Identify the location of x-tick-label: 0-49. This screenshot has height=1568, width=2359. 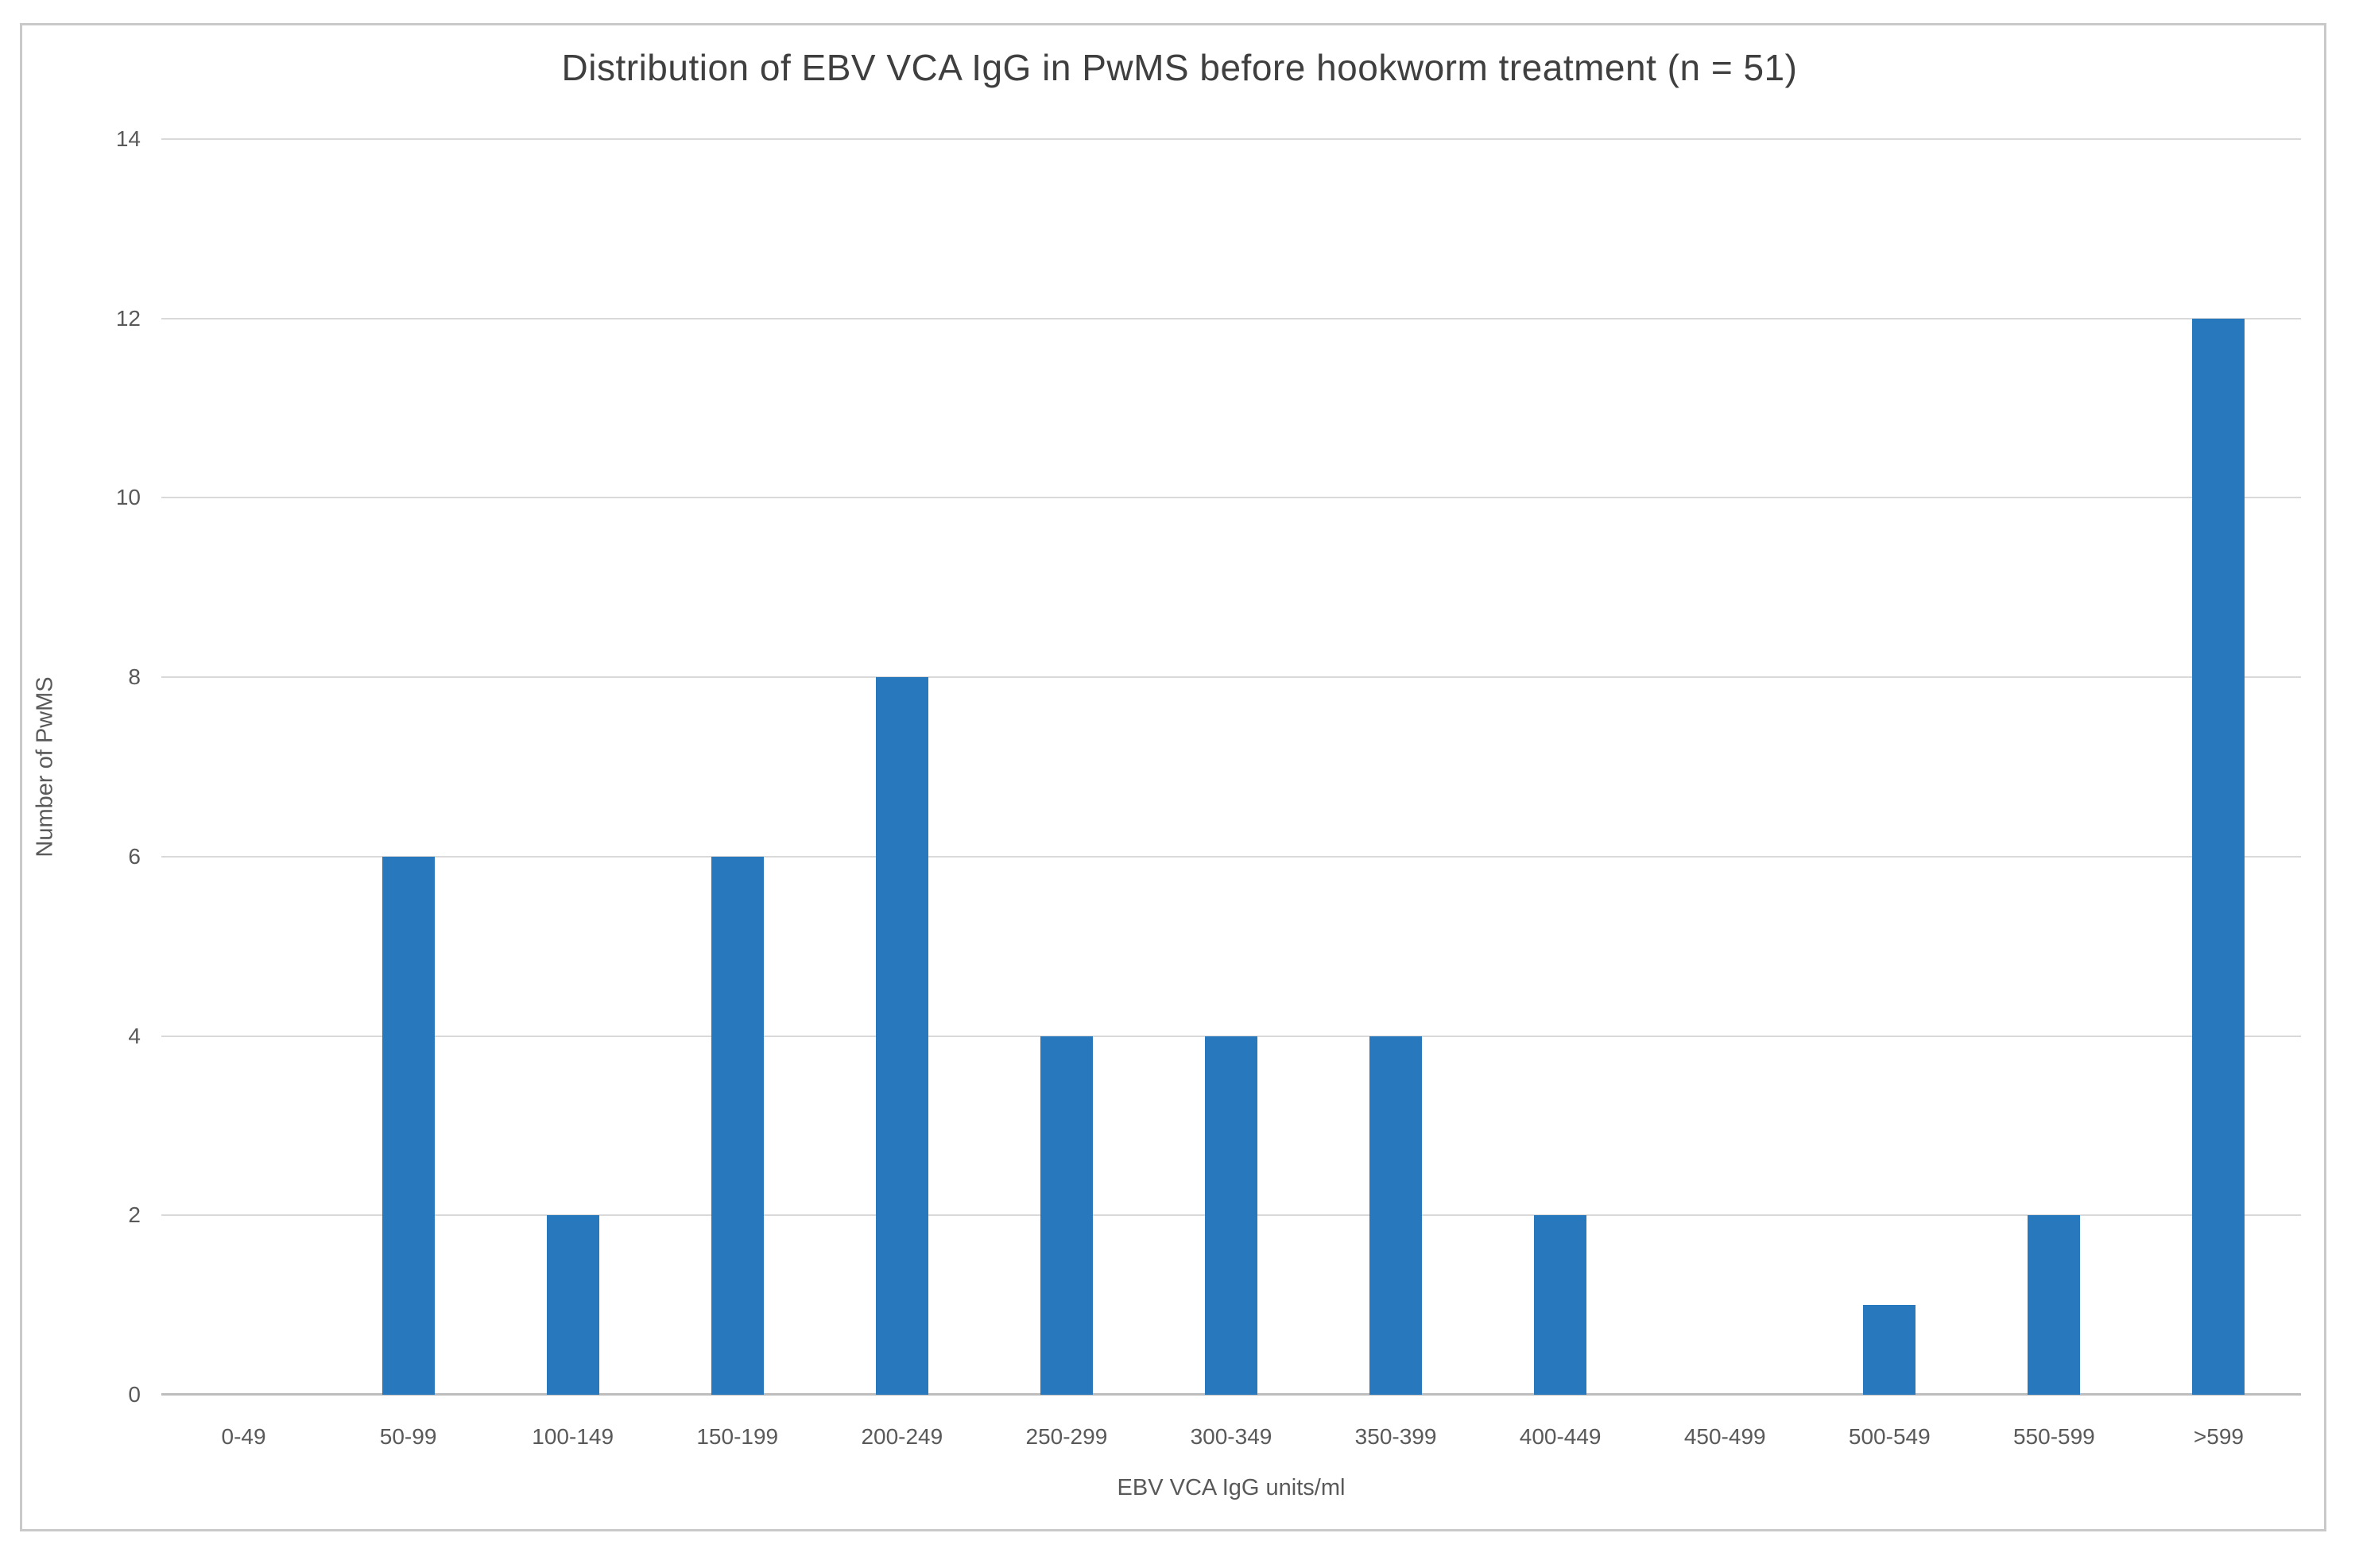
(243, 1436).